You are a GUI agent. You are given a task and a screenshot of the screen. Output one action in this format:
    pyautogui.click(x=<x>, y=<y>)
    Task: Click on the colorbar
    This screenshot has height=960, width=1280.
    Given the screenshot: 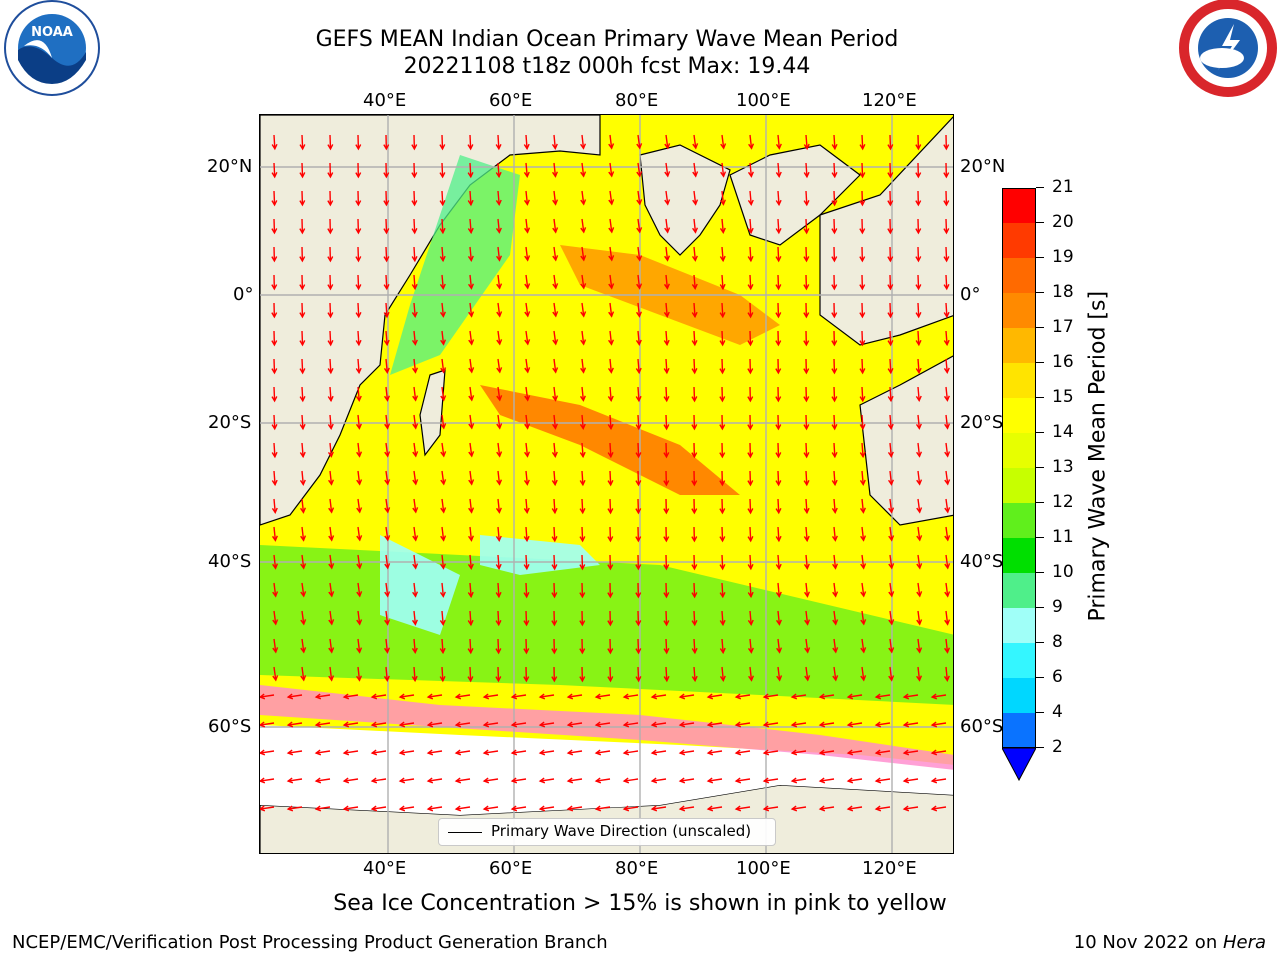 What is the action you would take?
    pyautogui.click(x=1019, y=485)
    